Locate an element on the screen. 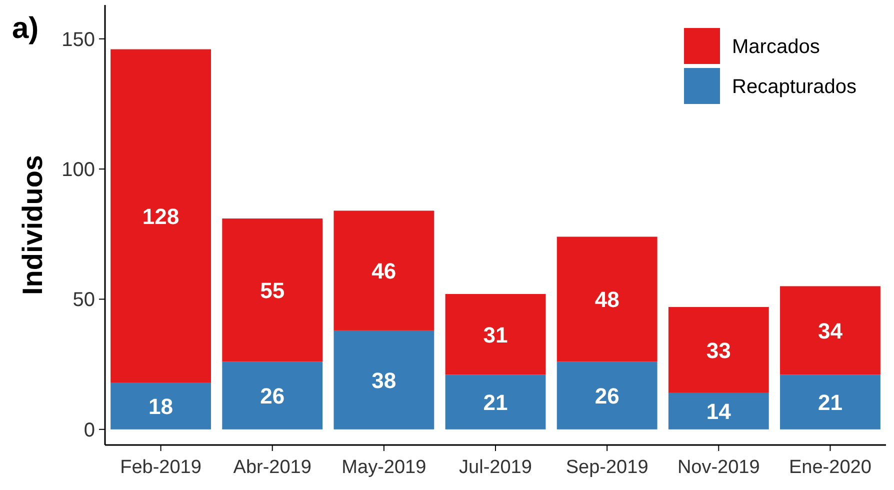 The image size is (894, 490). y-tick-label: 150 is located at coordinates (78, 39).